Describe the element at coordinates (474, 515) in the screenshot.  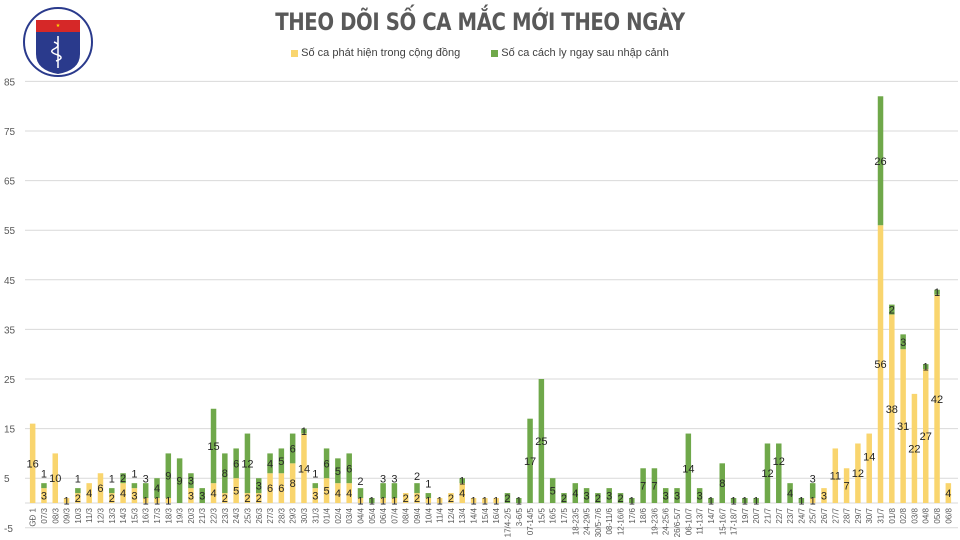
I see `x-tick-label: 14/4` at that location.